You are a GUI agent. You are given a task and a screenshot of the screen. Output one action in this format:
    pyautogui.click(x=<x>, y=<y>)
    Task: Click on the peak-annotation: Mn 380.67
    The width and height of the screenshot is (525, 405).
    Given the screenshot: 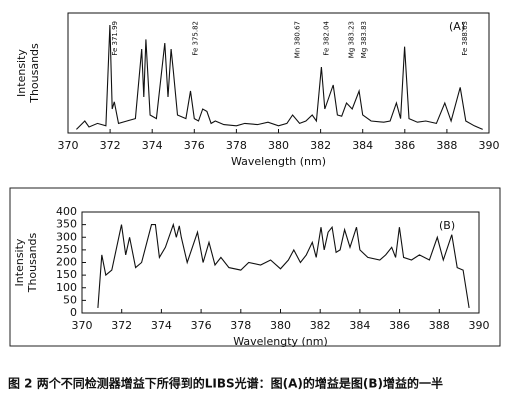 What is the action you would take?
    pyautogui.click(x=298, y=39)
    